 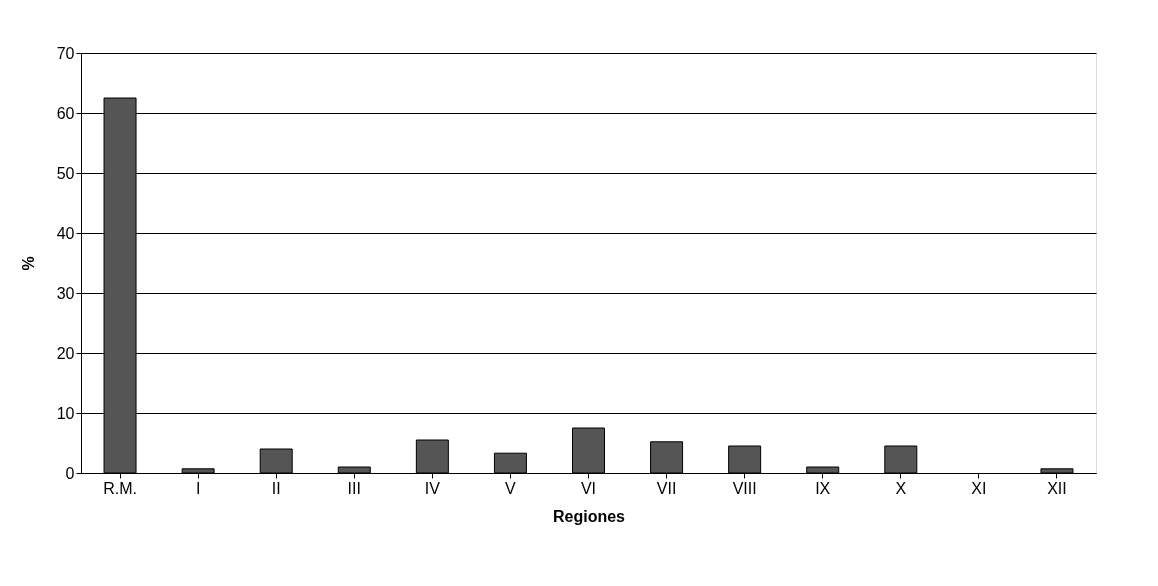 I want to click on x-axis-title: Regiones, so click(x=589, y=516).